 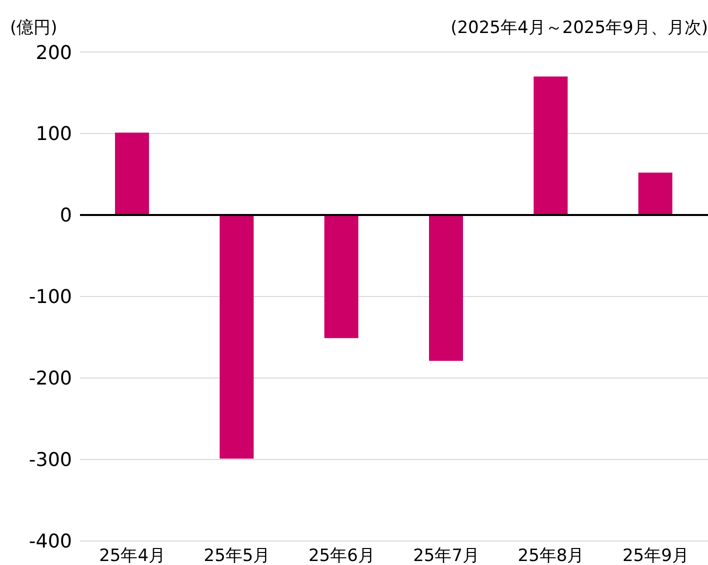 I want to click on y-tick-label: -200, so click(x=50, y=379).